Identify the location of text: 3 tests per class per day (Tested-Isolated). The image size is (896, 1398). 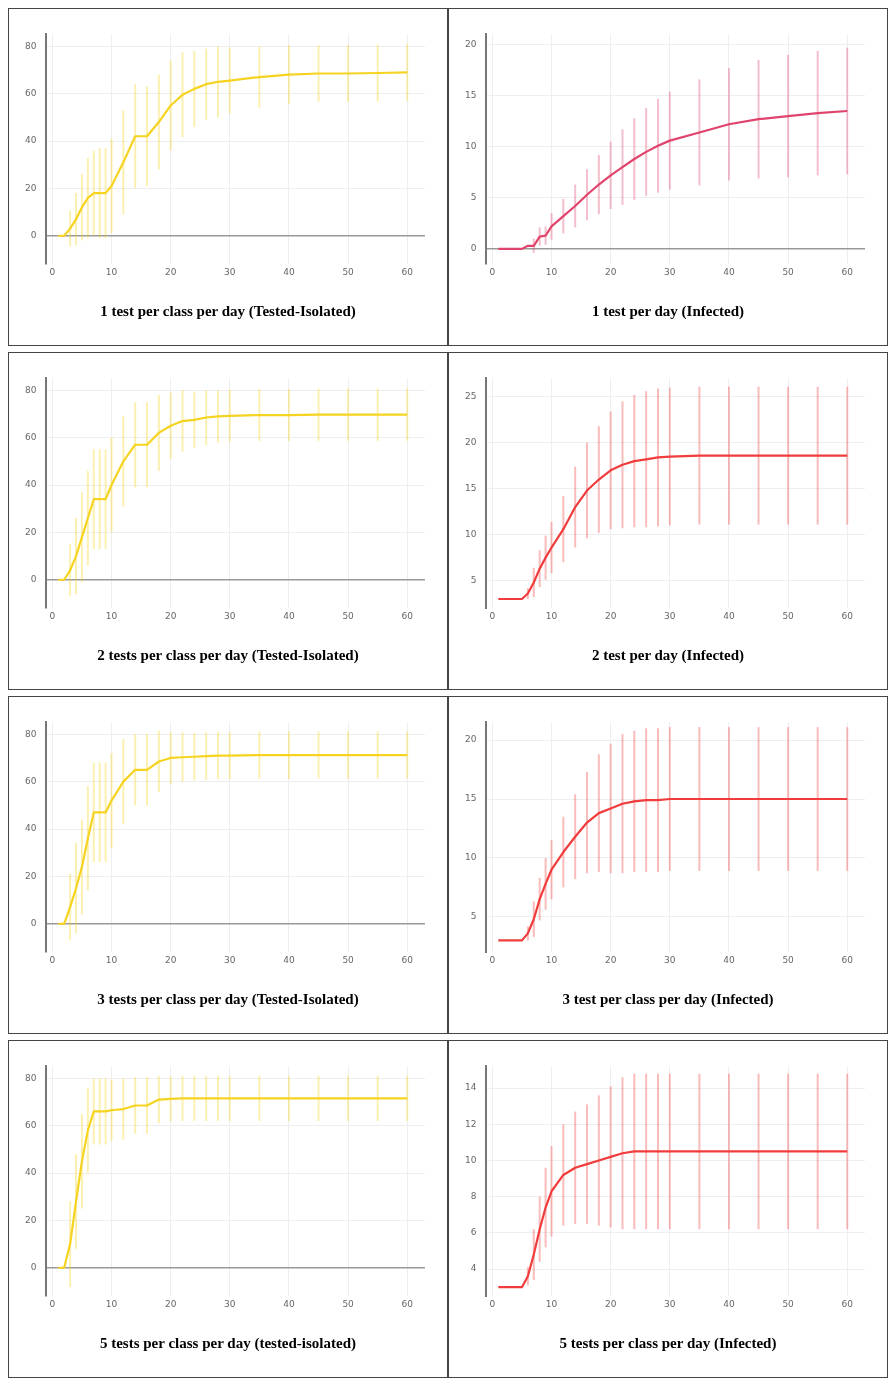
(228, 999).